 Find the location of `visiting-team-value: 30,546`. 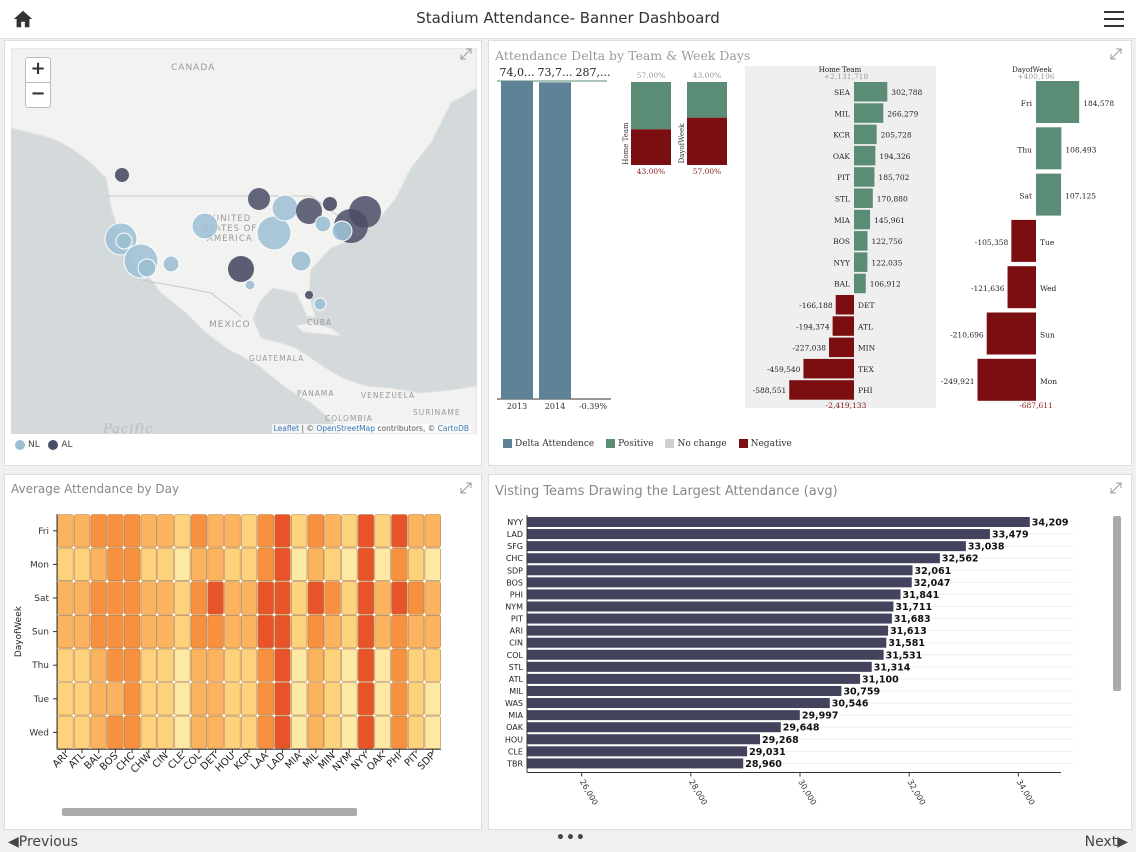

visiting-team-value: 30,546 is located at coordinates (850, 704).